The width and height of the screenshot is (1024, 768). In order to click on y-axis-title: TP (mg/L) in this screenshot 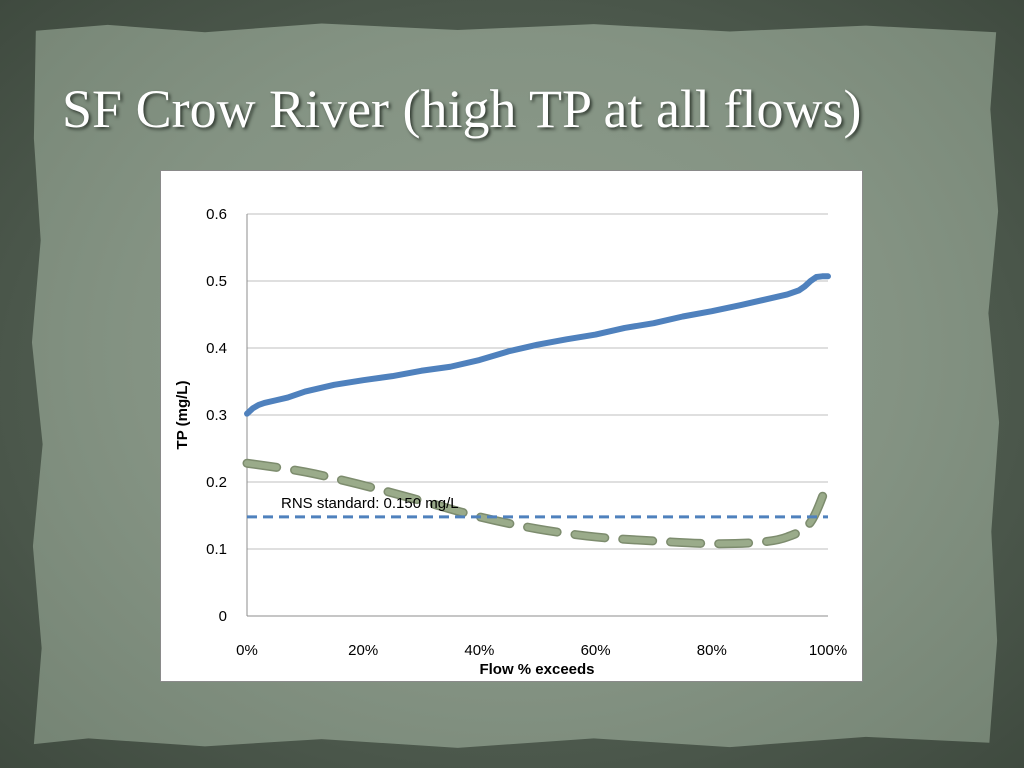, I will do `click(182, 415)`.